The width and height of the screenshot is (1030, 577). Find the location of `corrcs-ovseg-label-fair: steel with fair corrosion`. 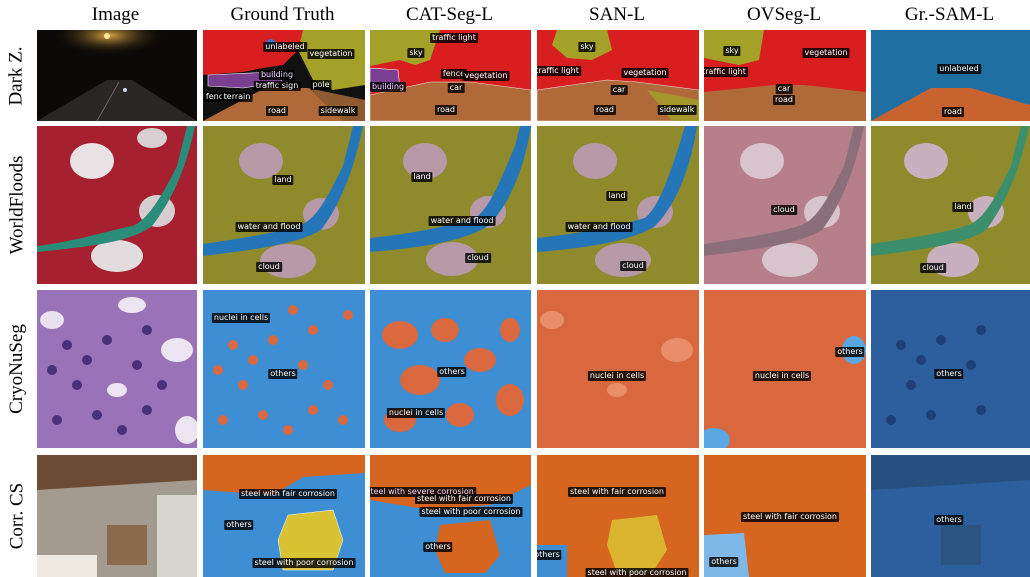

corrcs-ovseg-label-fair: steel with fair corrosion is located at coordinates (790, 517).